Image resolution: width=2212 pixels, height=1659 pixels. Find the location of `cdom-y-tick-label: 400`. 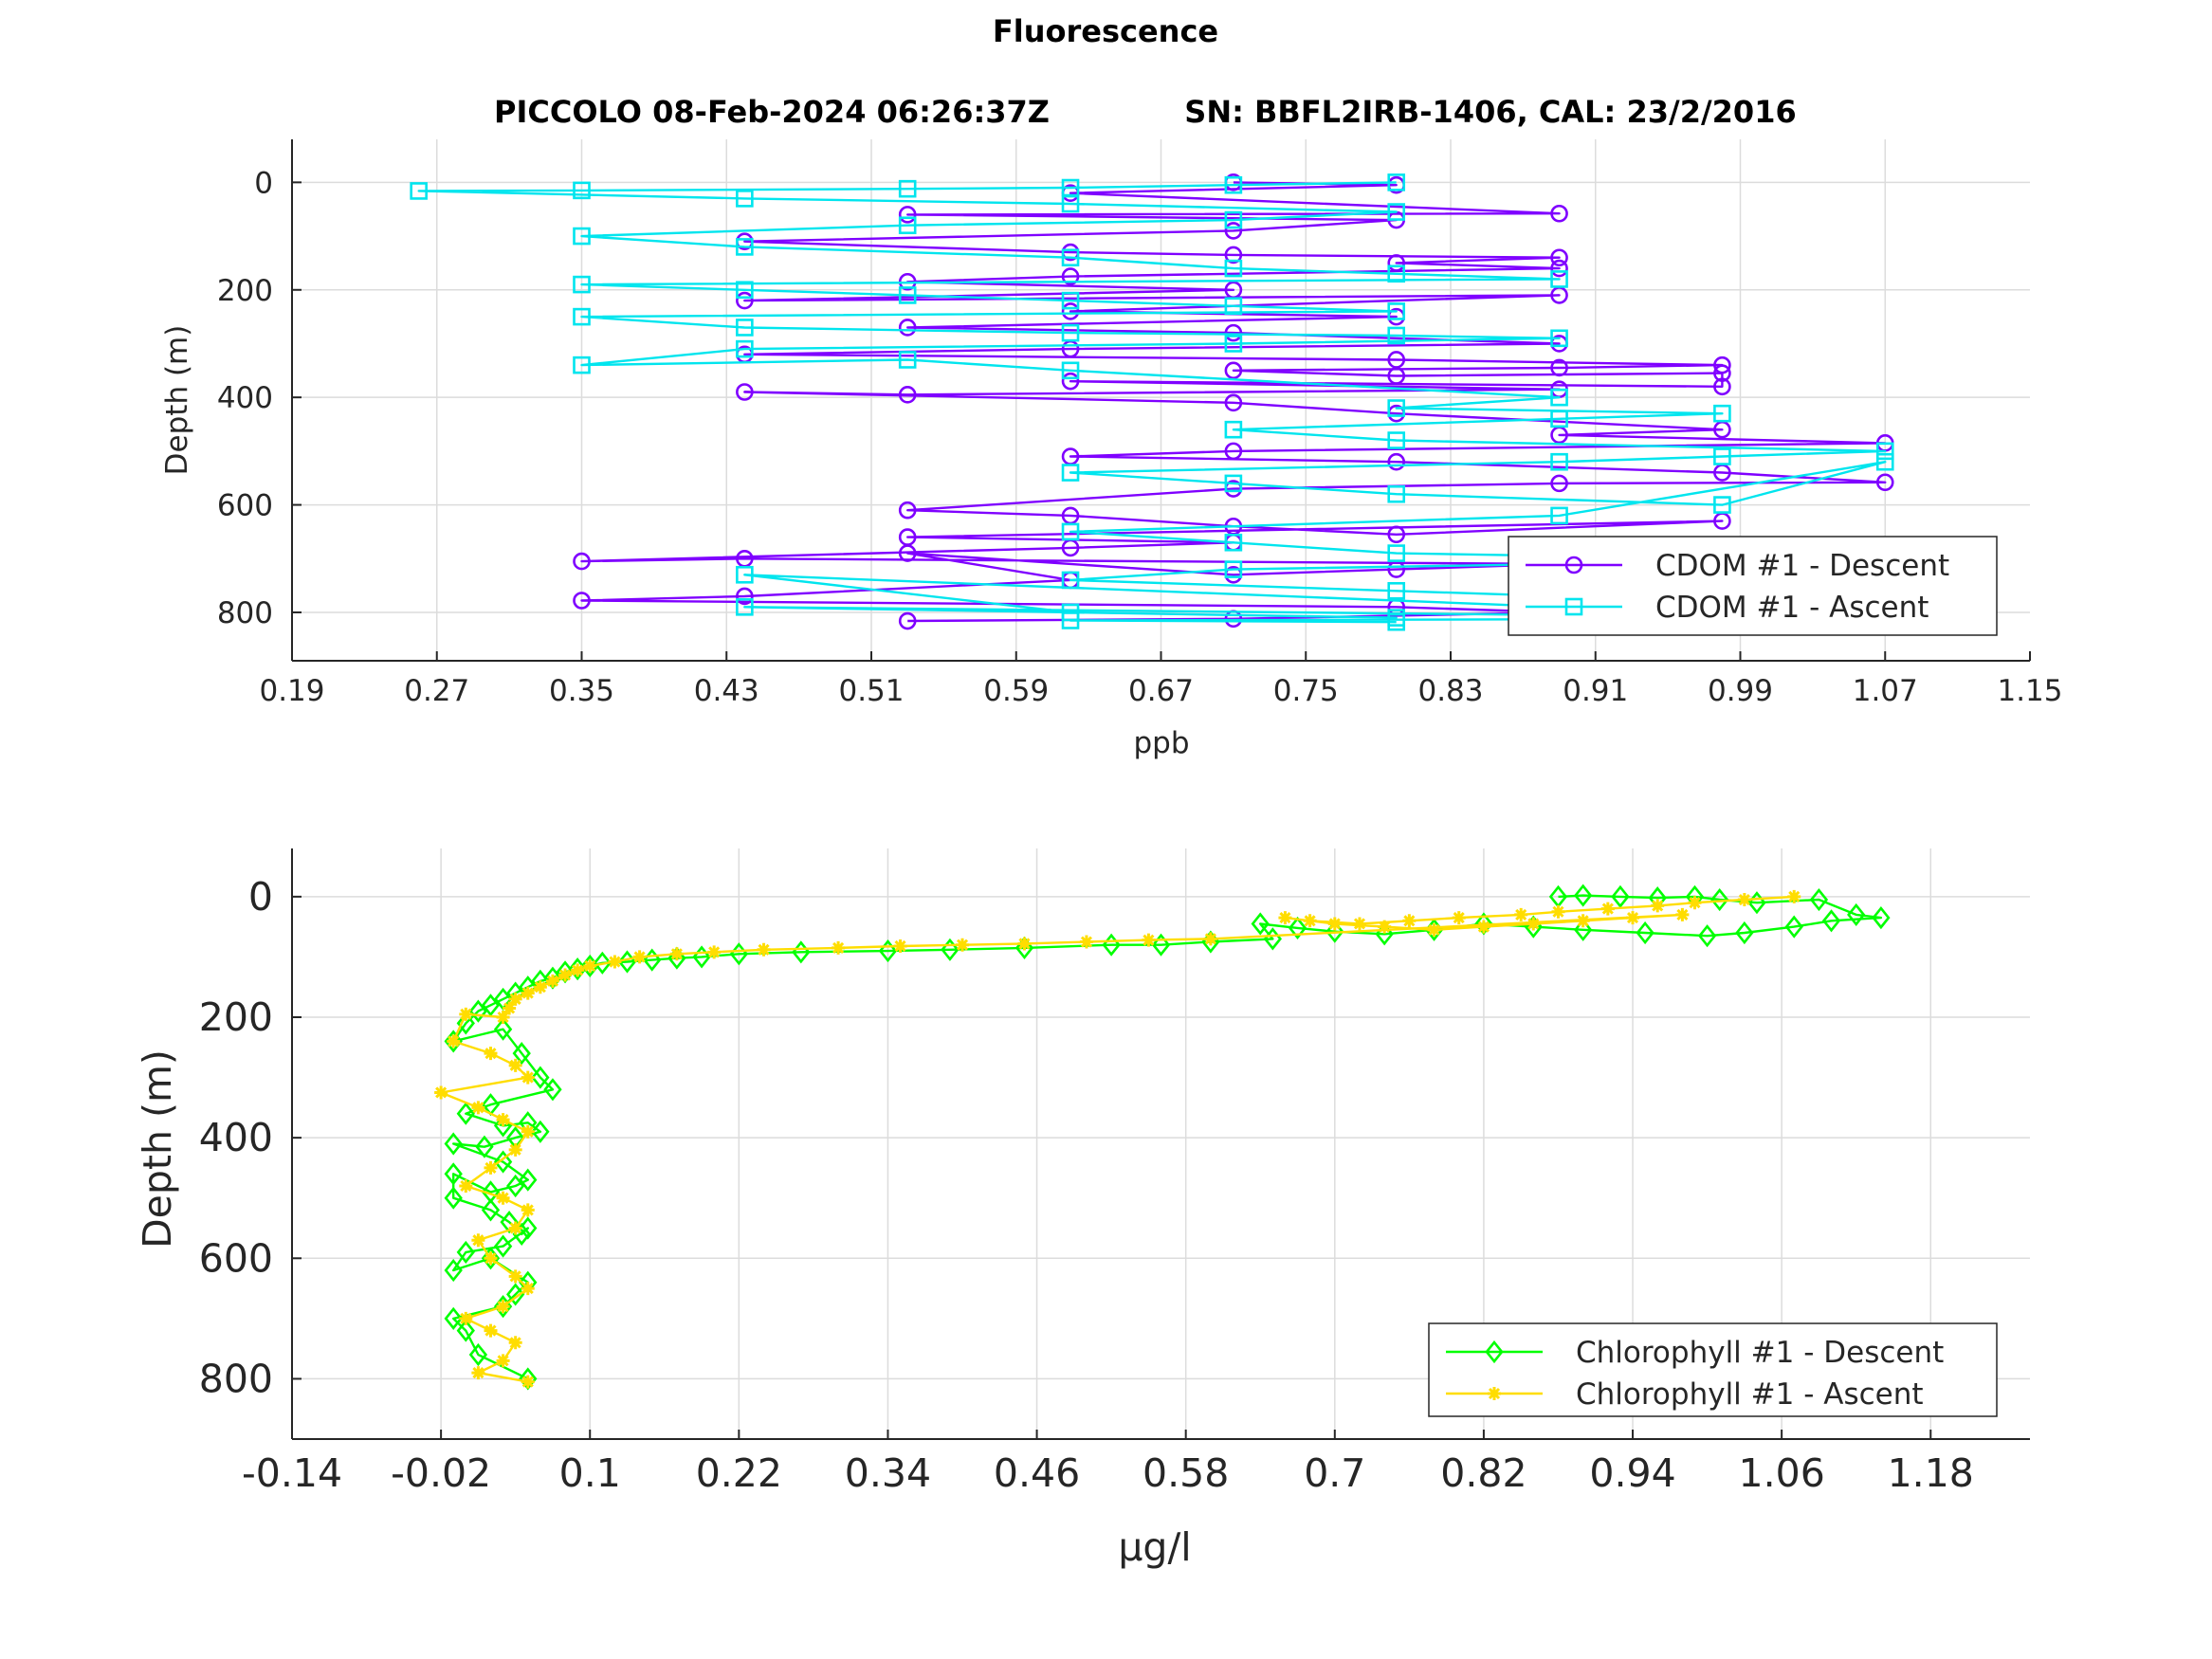

cdom-y-tick-label: 400 is located at coordinates (245, 398).